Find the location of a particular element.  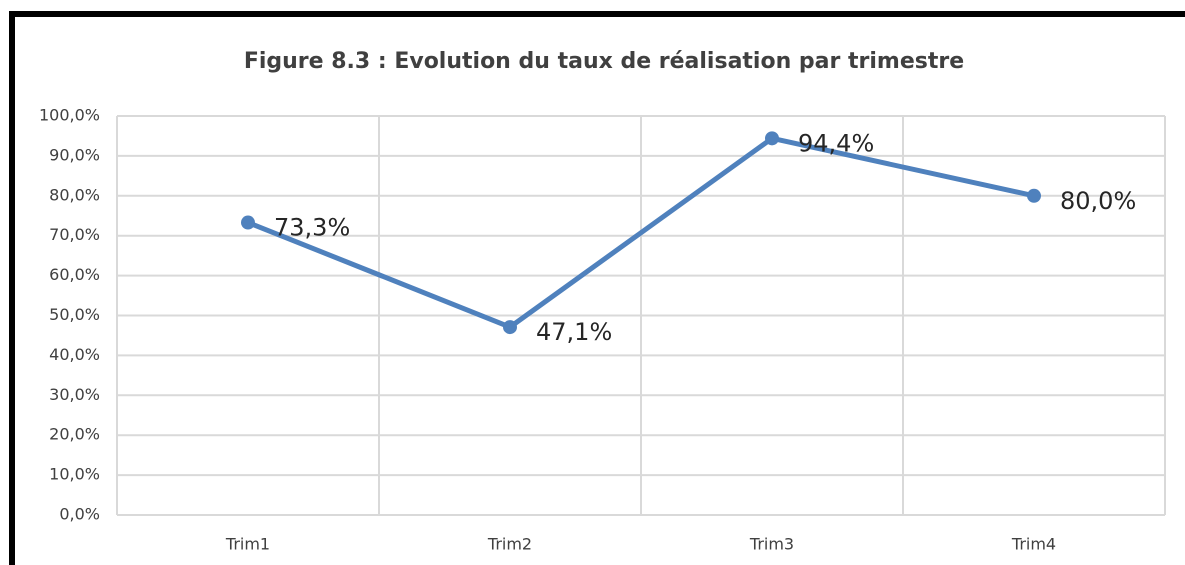

x-tick-label: Trim3 is located at coordinates (771, 544).